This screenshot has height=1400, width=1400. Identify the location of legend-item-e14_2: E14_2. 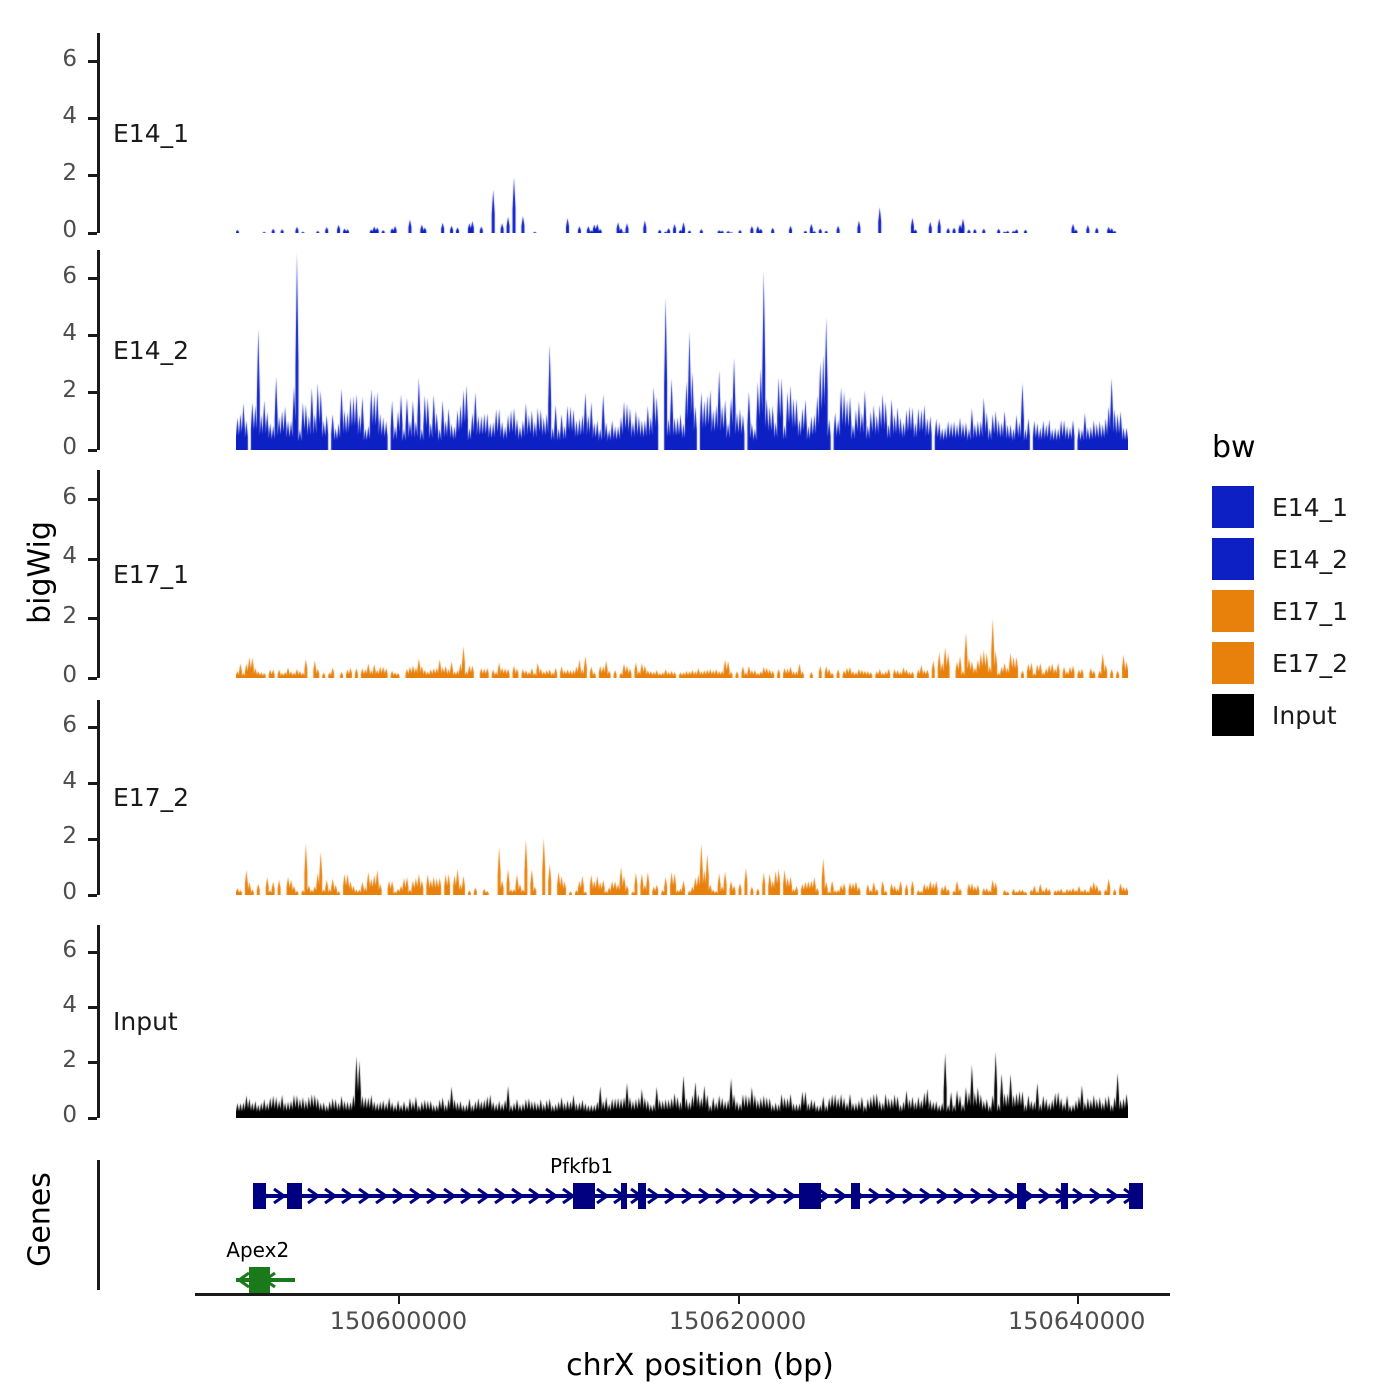
(1280, 559).